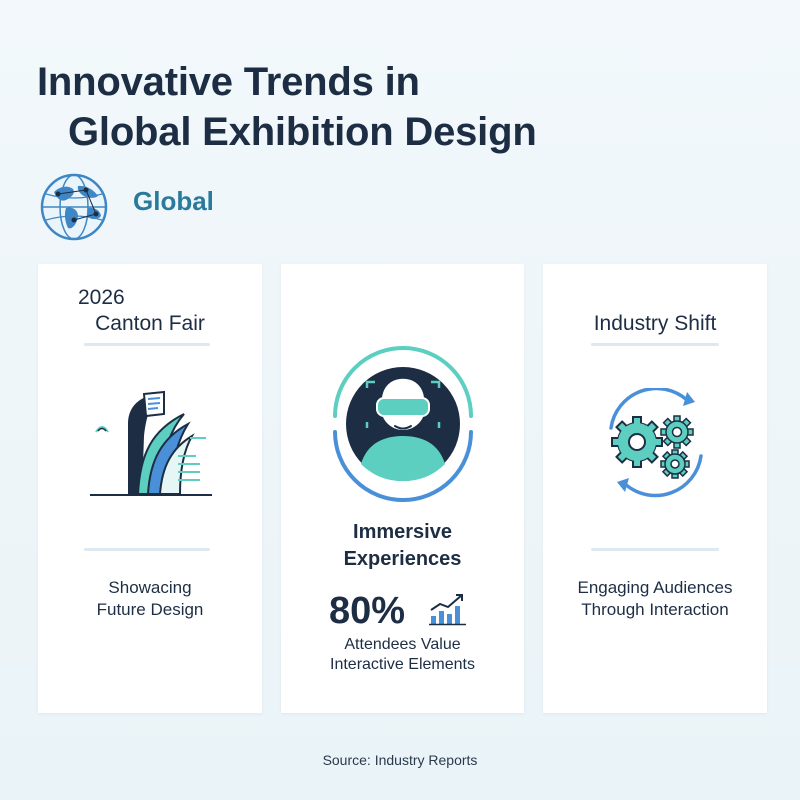 This screenshot has width=800, height=800. Describe the element at coordinates (448, 611) in the screenshot. I see `bar-chart-trend-icon` at that location.